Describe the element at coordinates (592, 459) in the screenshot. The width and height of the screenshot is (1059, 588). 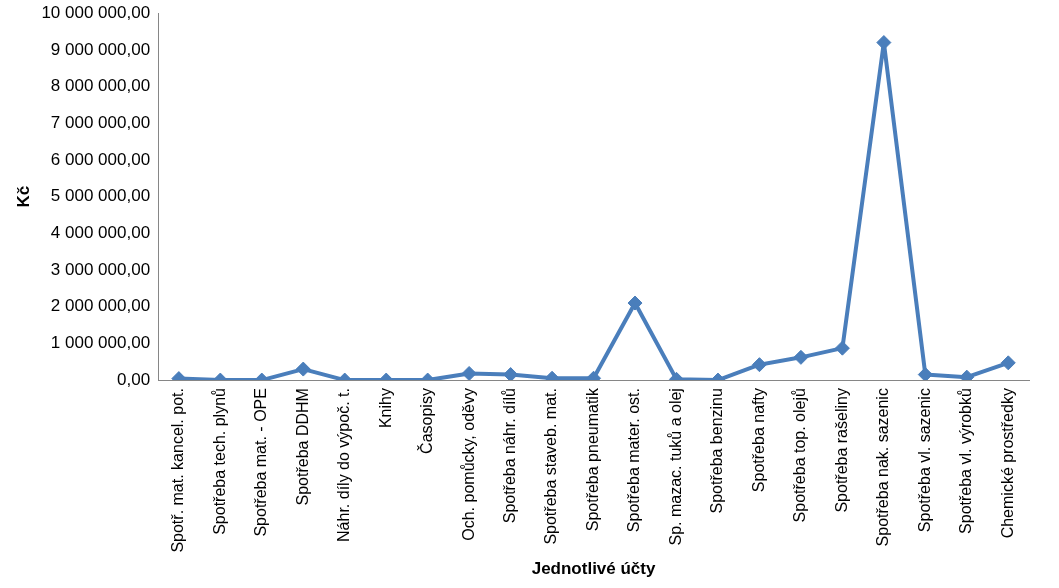
I see `x-tick-label: Spotřeba pneumatik` at that location.